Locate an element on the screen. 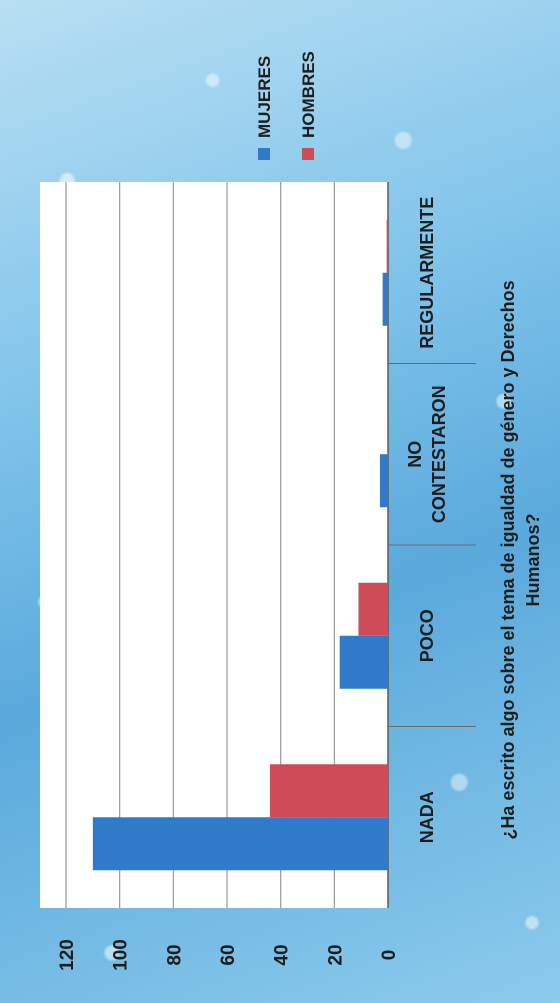  tick-label: 40 is located at coordinates (282, 954).